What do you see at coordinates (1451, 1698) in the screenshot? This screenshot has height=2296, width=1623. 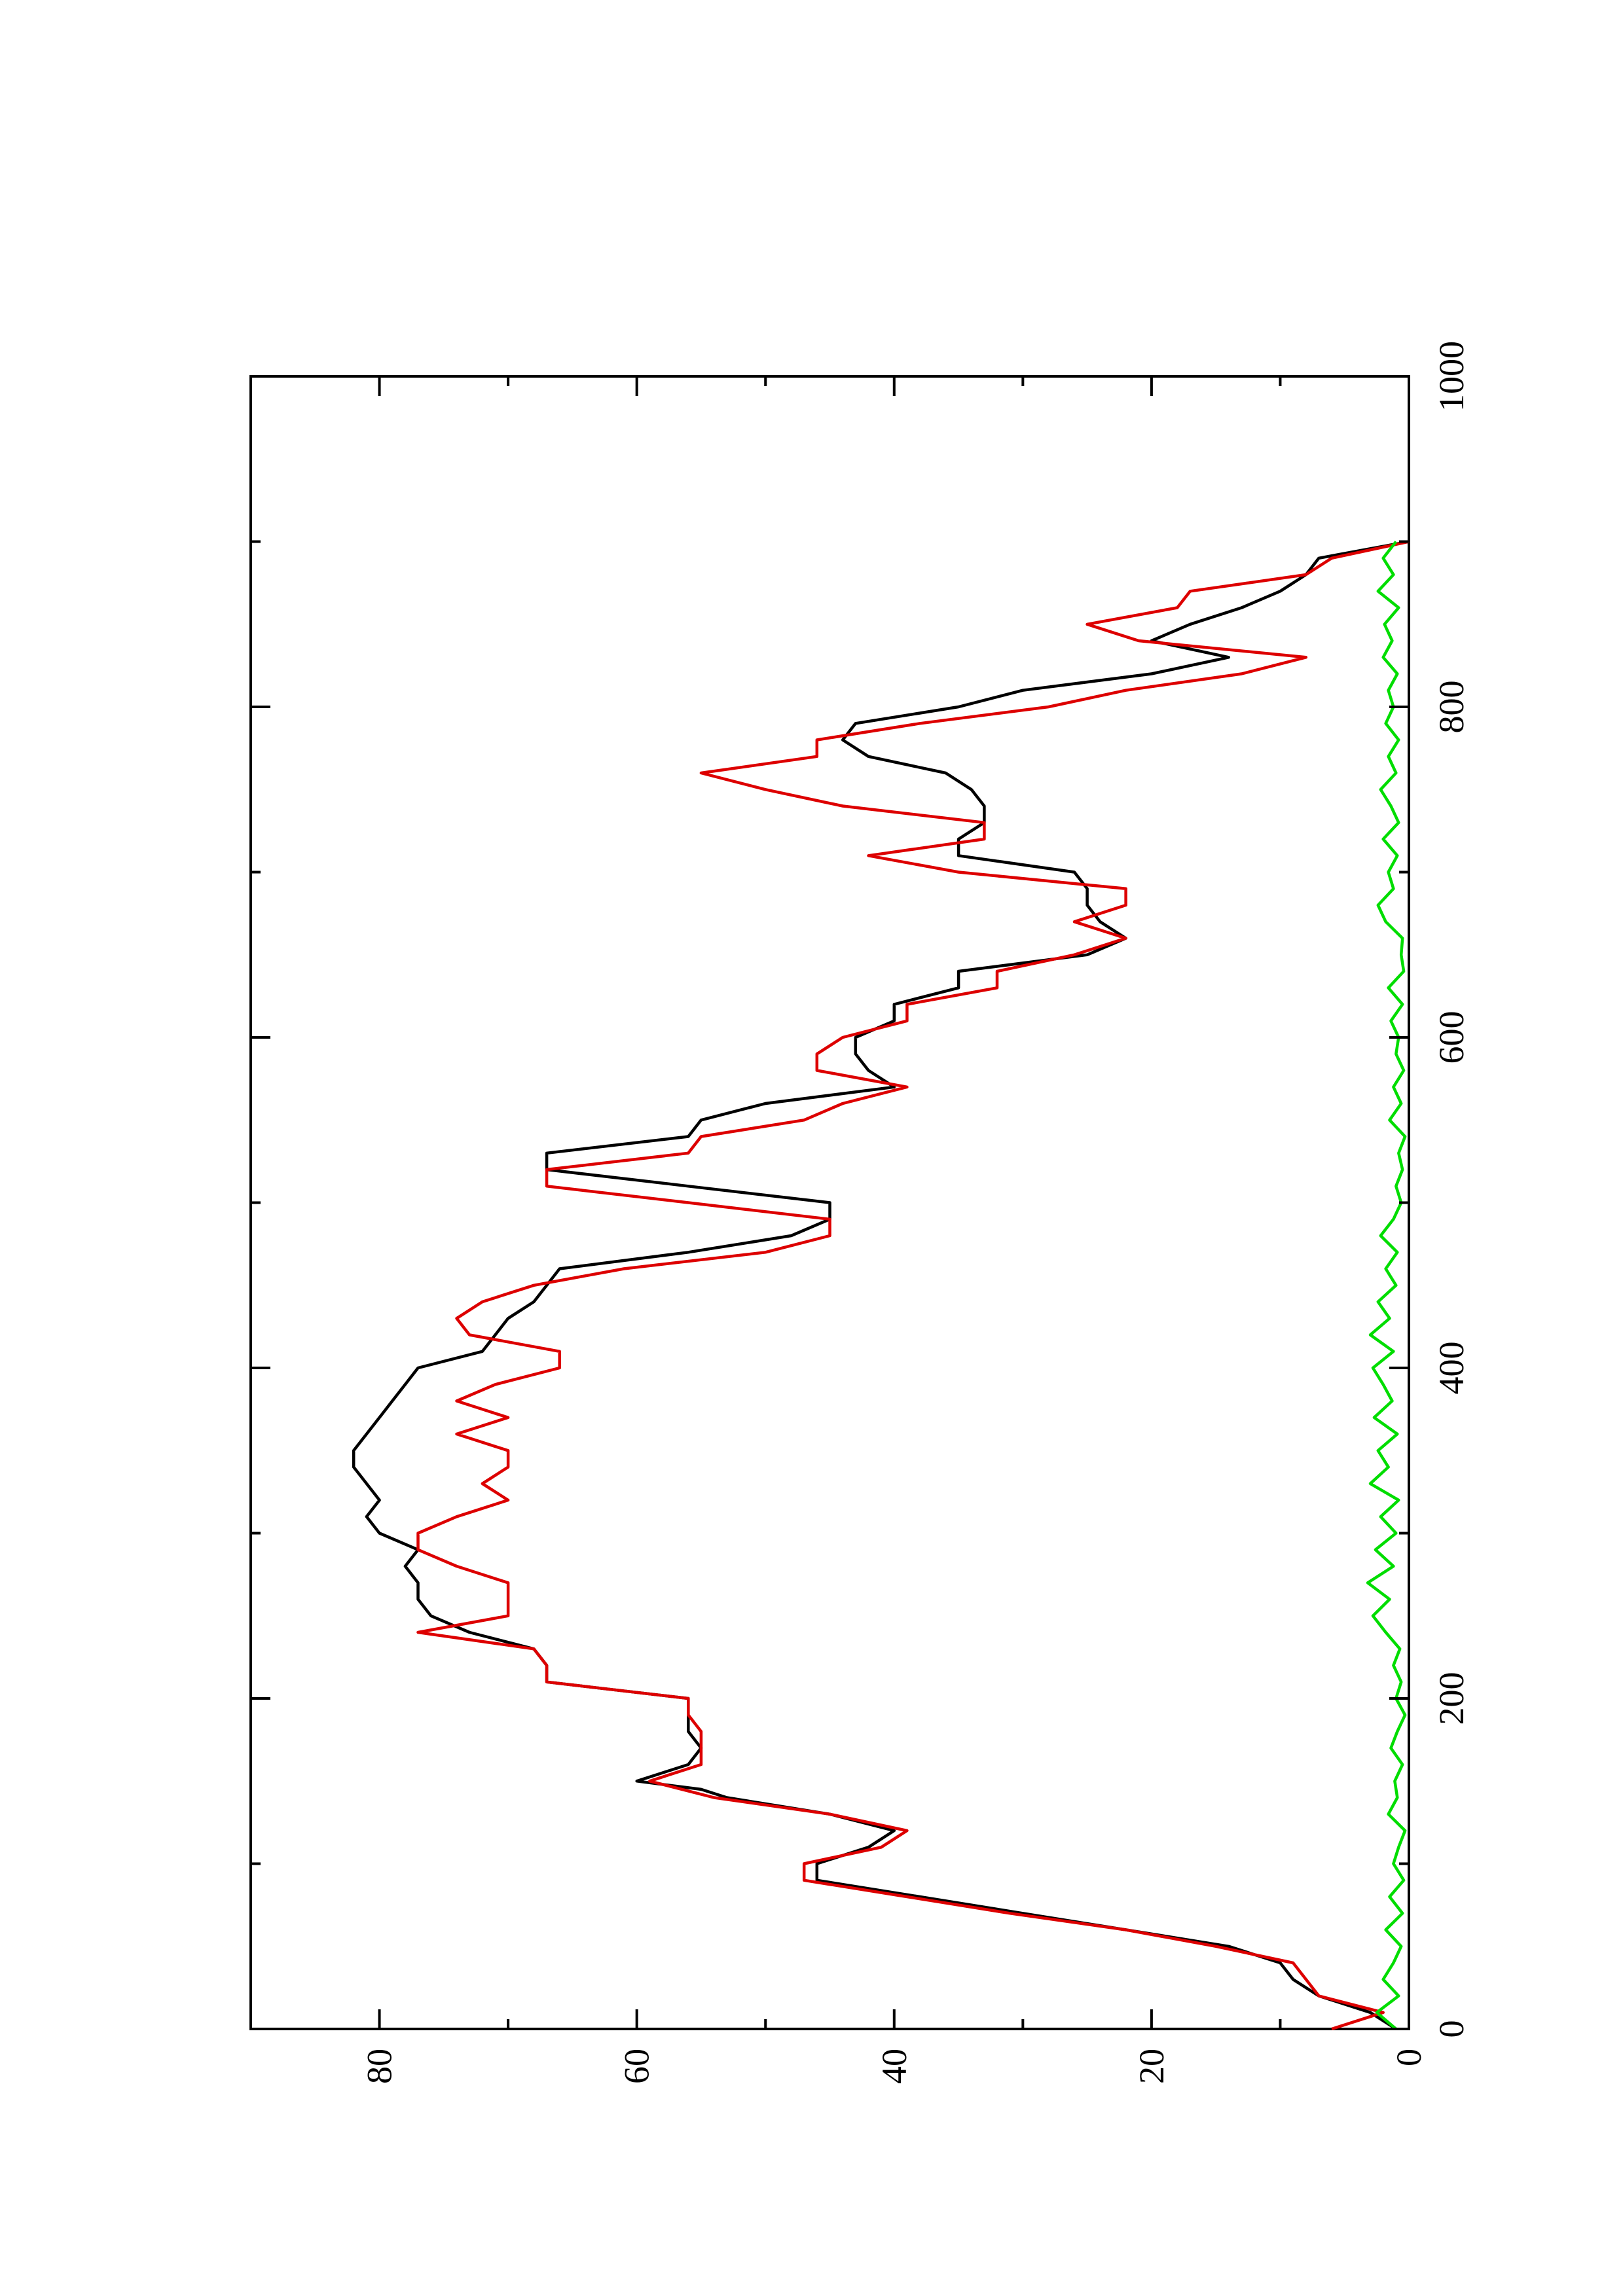 I see `x-tick-label: 200` at bounding box center [1451, 1698].